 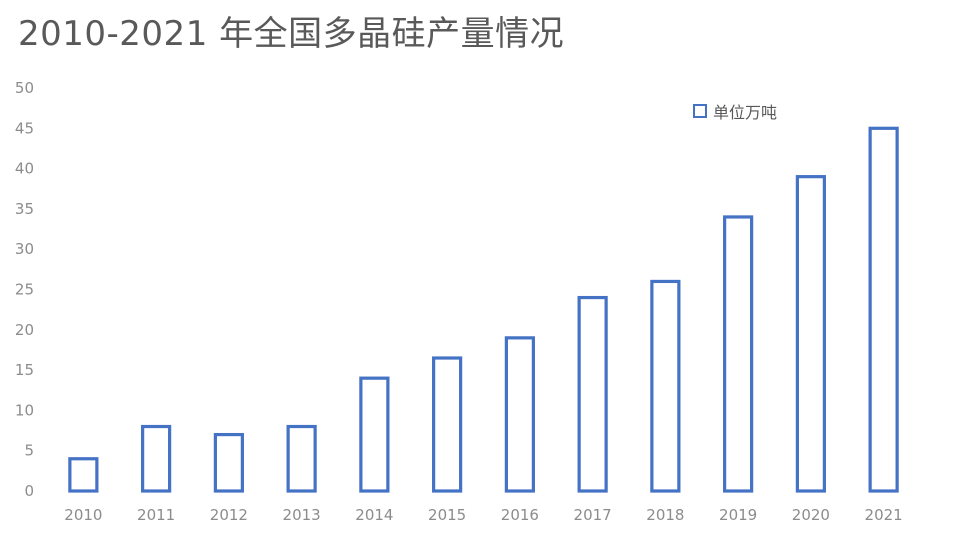 What do you see at coordinates (24, 370) in the screenshot?
I see `y-tick-label: 15` at bounding box center [24, 370].